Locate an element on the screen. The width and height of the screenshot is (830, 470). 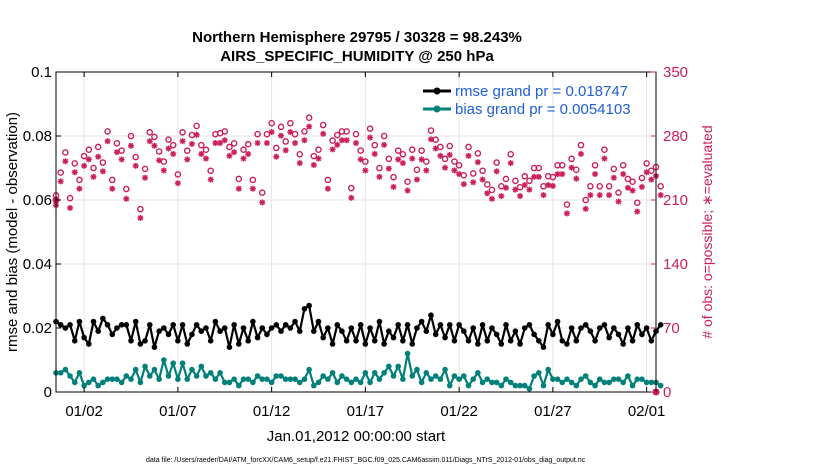
y-axis-right-label: # of obs: o=possible; ∗=evaluated is located at coordinates (707, 231).